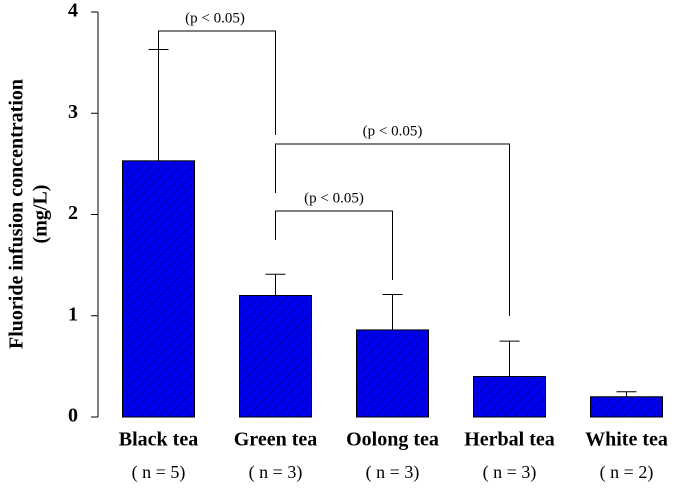  Describe the element at coordinates (73, 213) in the screenshot. I see `y-tick-label: 2` at that location.